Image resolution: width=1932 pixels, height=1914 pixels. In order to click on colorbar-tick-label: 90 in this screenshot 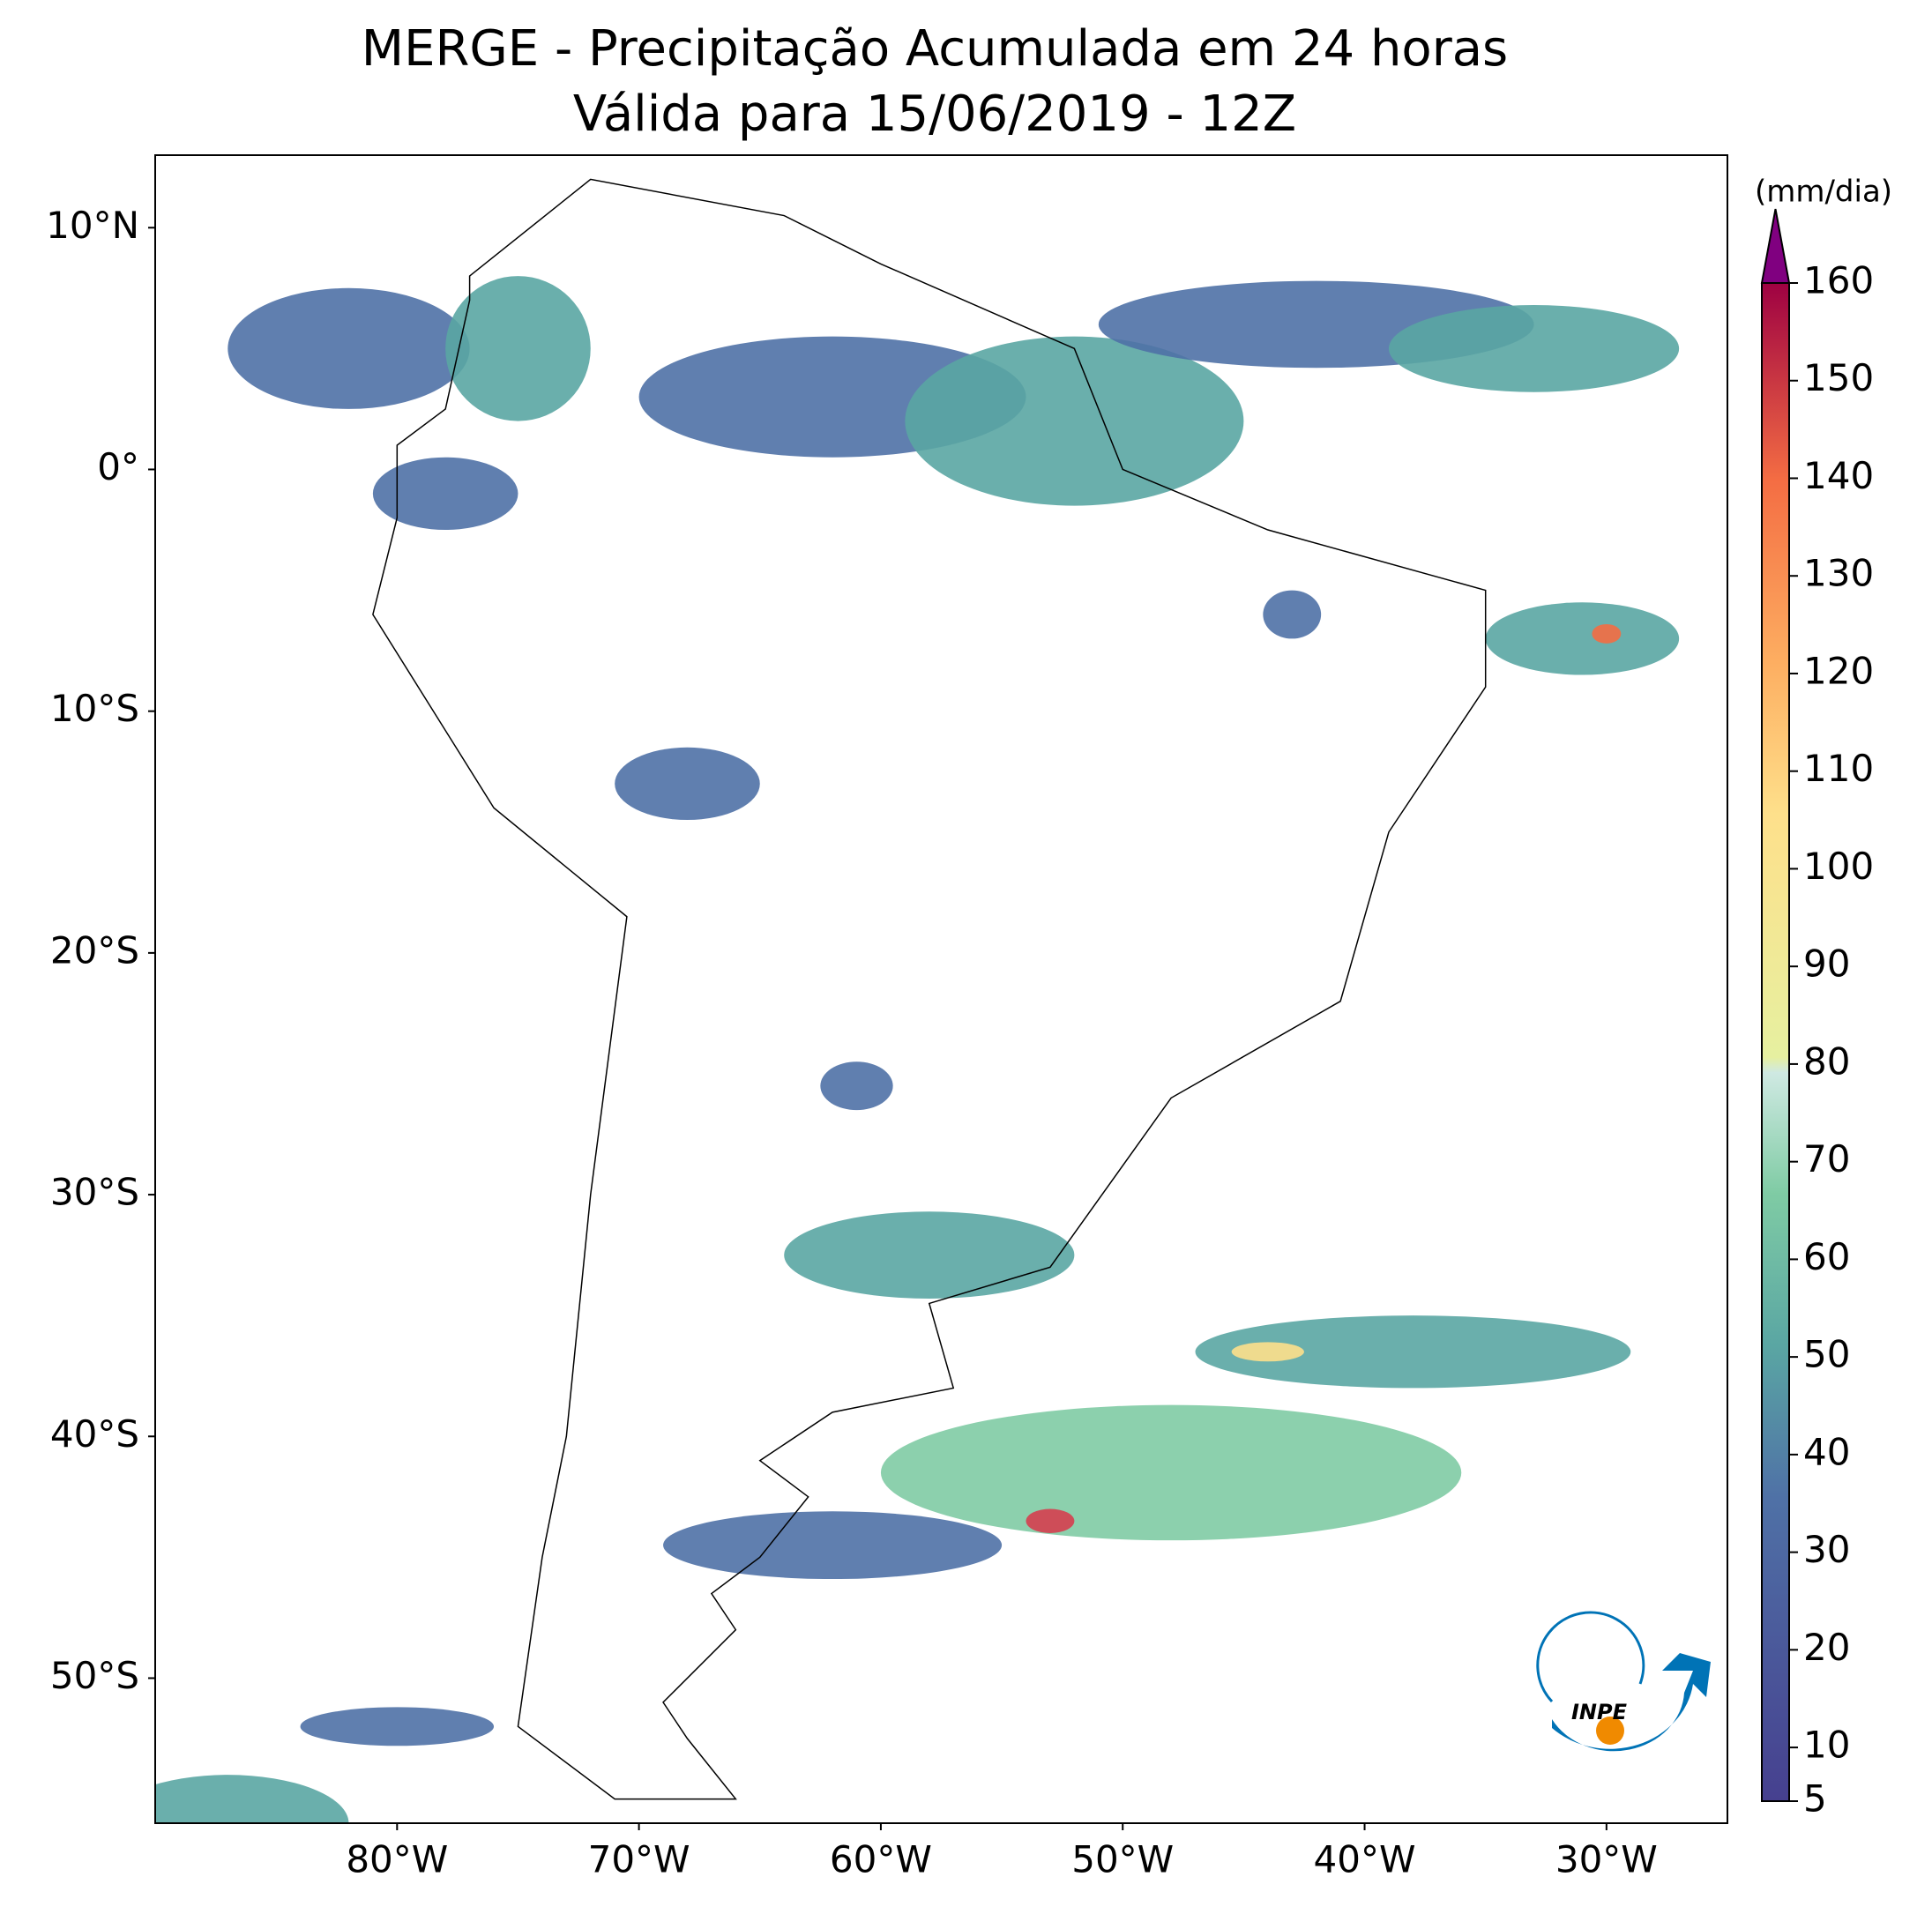, I will do `click(1826, 964)`.